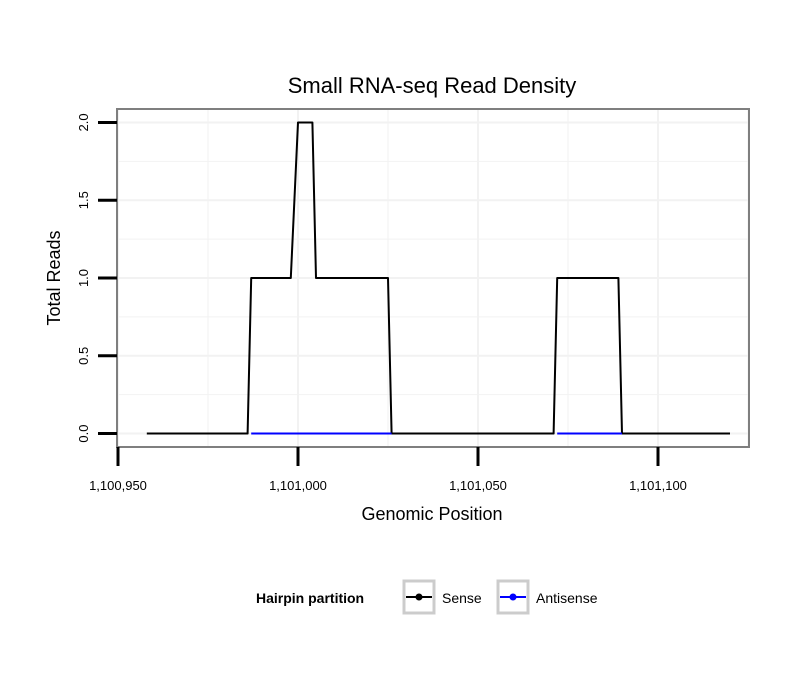  I want to click on y-tick-label-1-5: 1.5, so click(83, 200).